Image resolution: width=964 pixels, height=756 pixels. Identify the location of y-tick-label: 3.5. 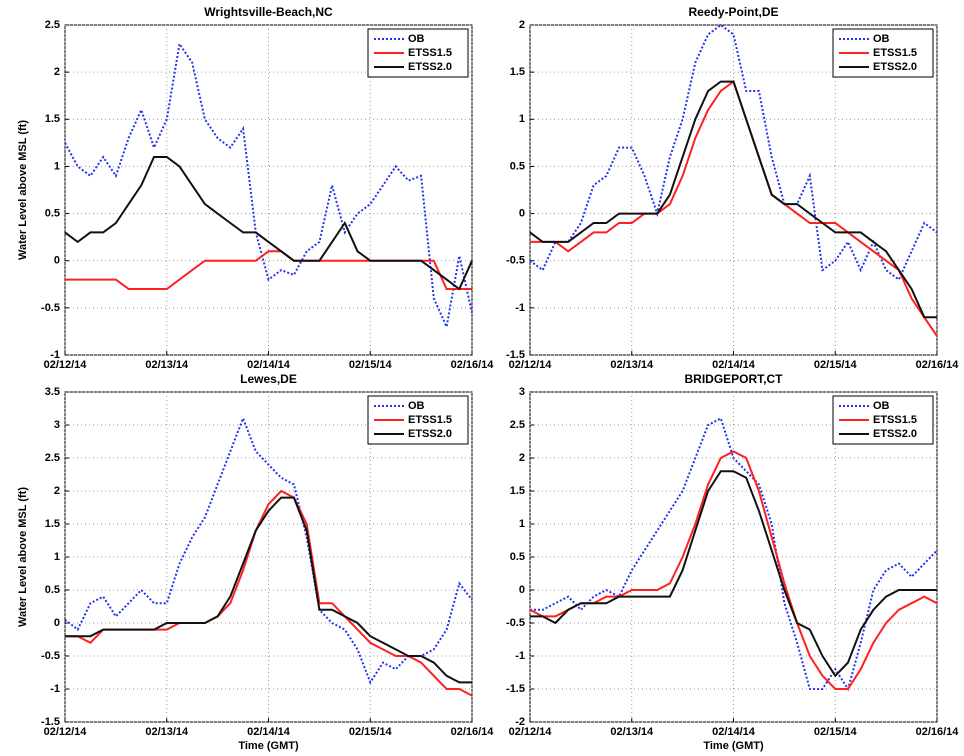
(52, 392).